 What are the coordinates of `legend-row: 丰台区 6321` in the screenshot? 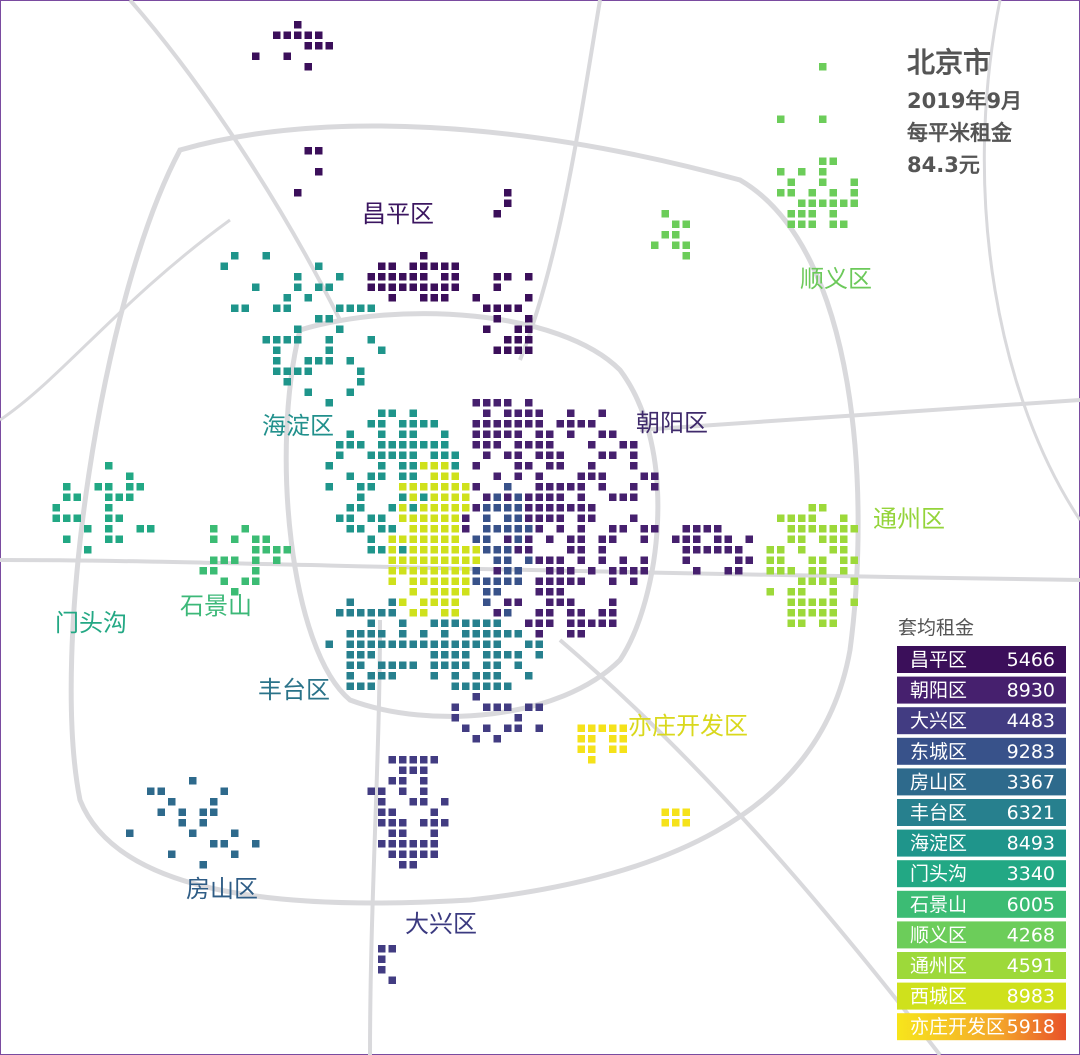 It's located at (981, 812).